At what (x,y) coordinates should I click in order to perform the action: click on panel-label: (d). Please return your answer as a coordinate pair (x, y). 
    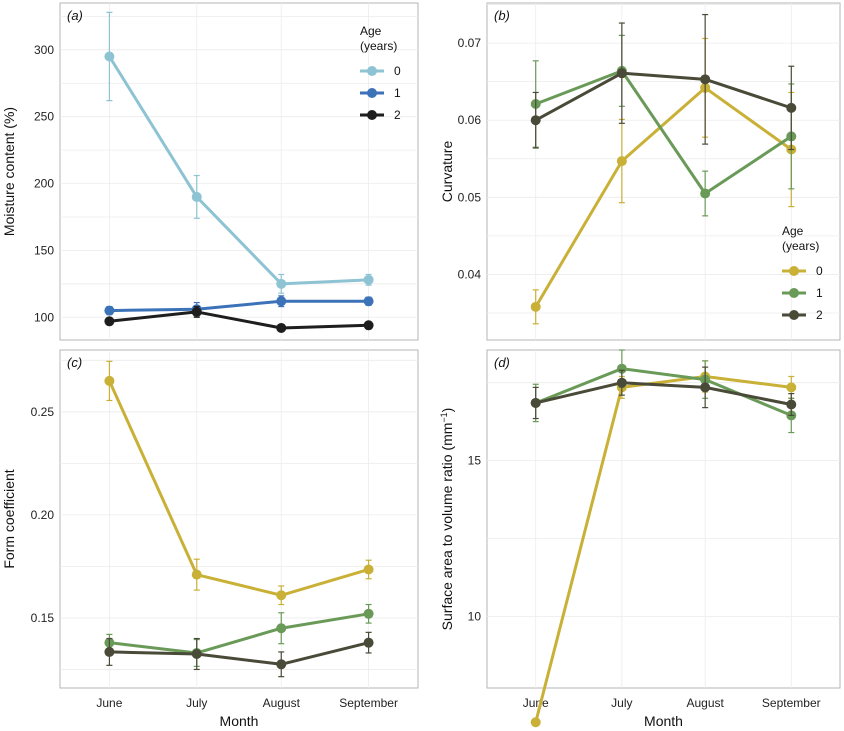
    Looking at the image, I should click on (502, 362).